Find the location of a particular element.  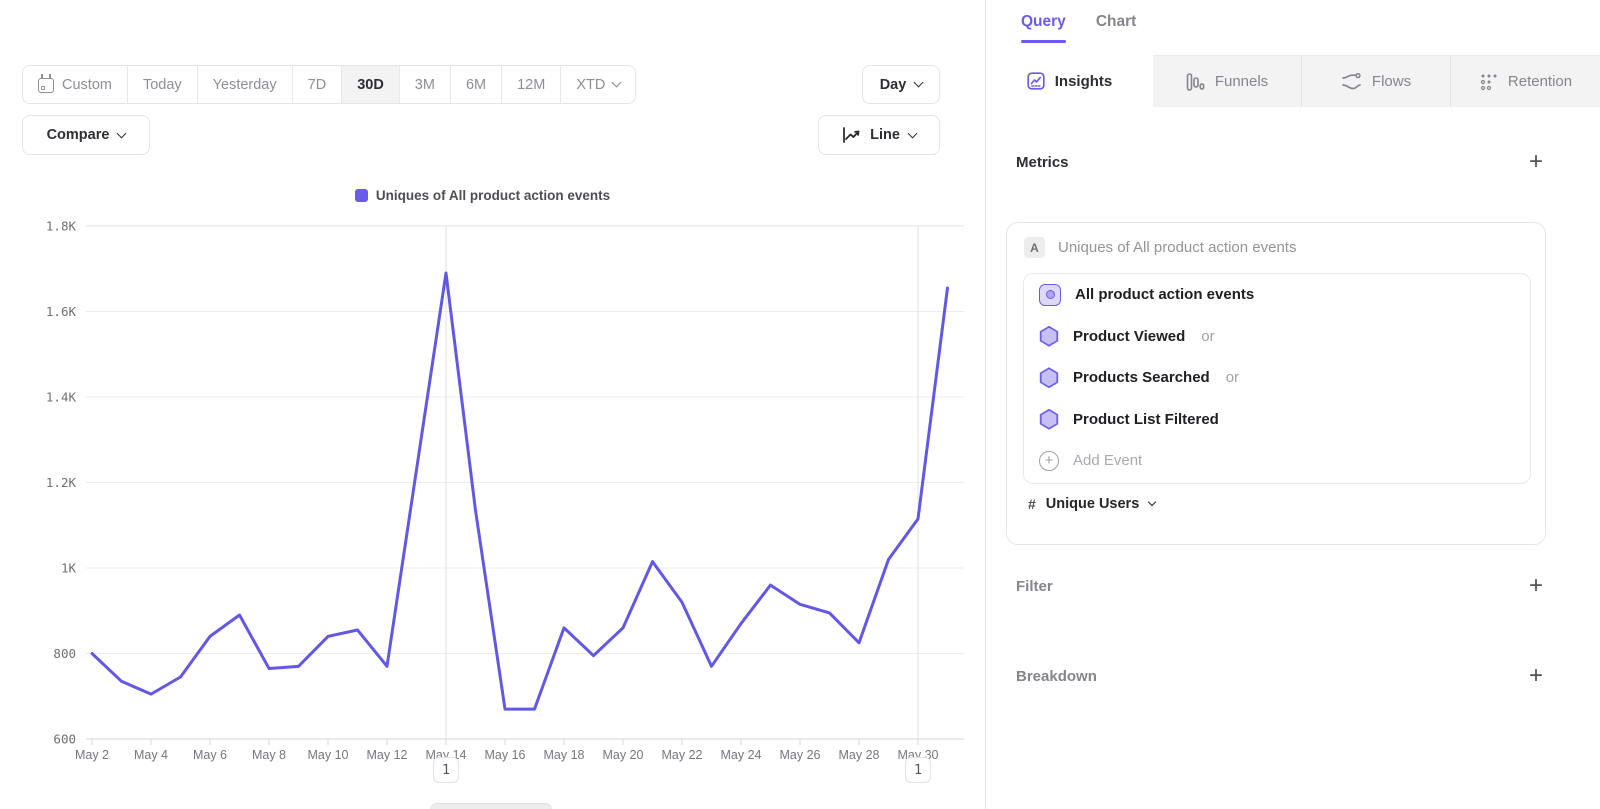

date-range-yesterday: Yesterday is located at coordinates (245, 84).